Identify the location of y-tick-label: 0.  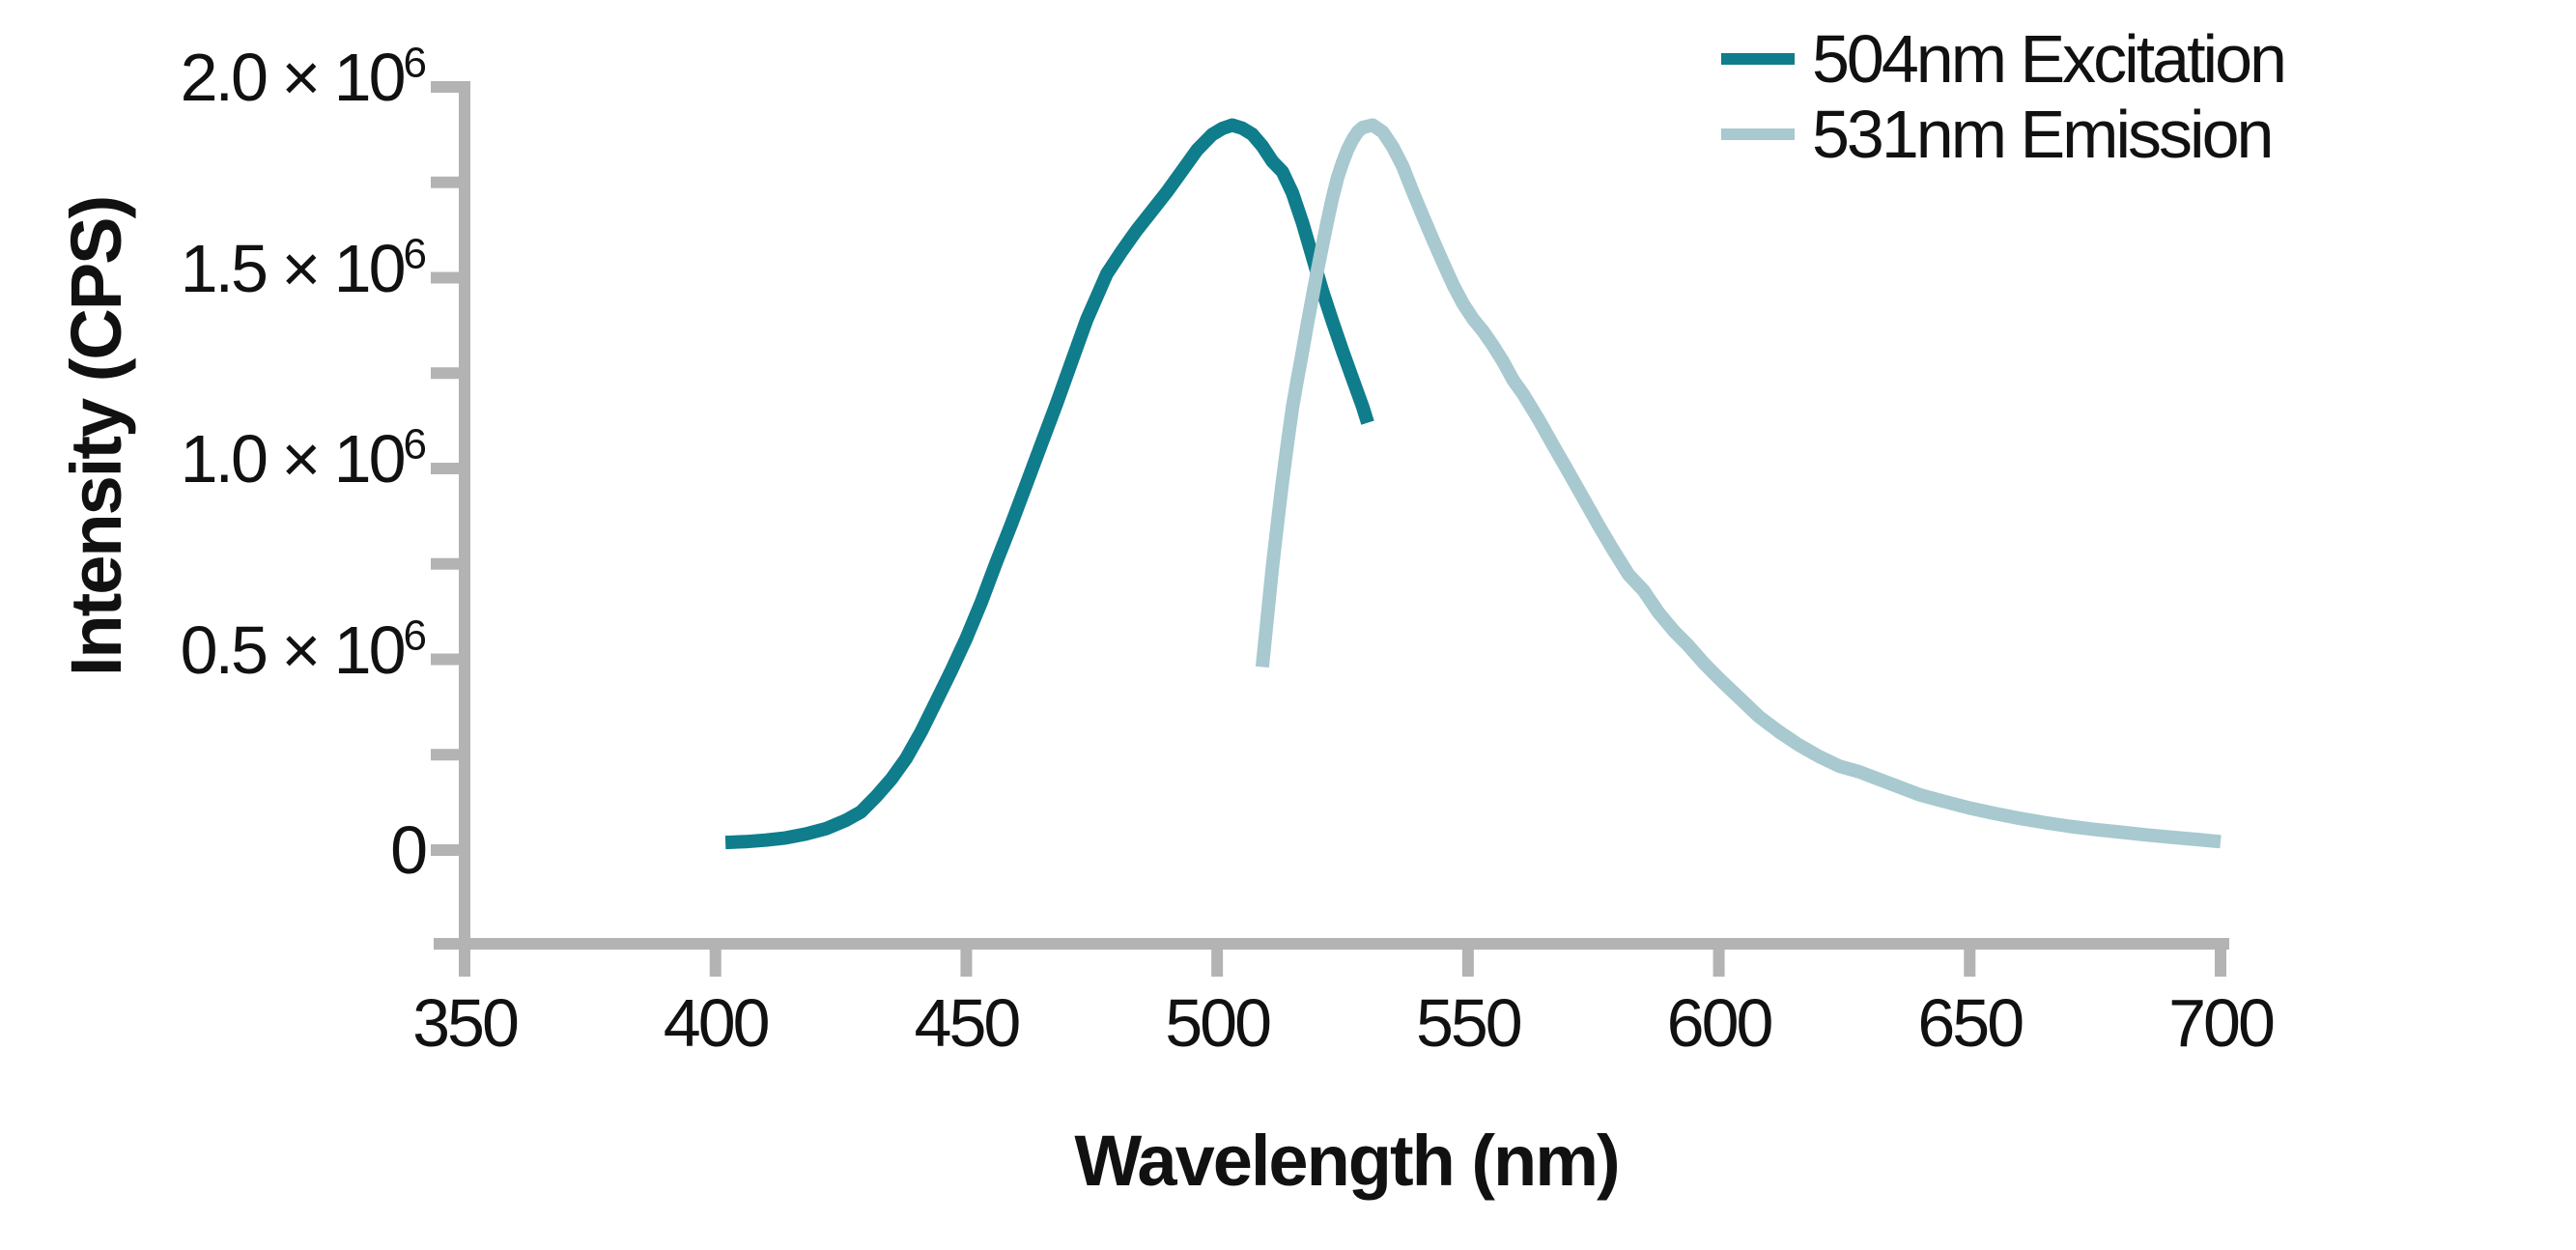
(409, 850).